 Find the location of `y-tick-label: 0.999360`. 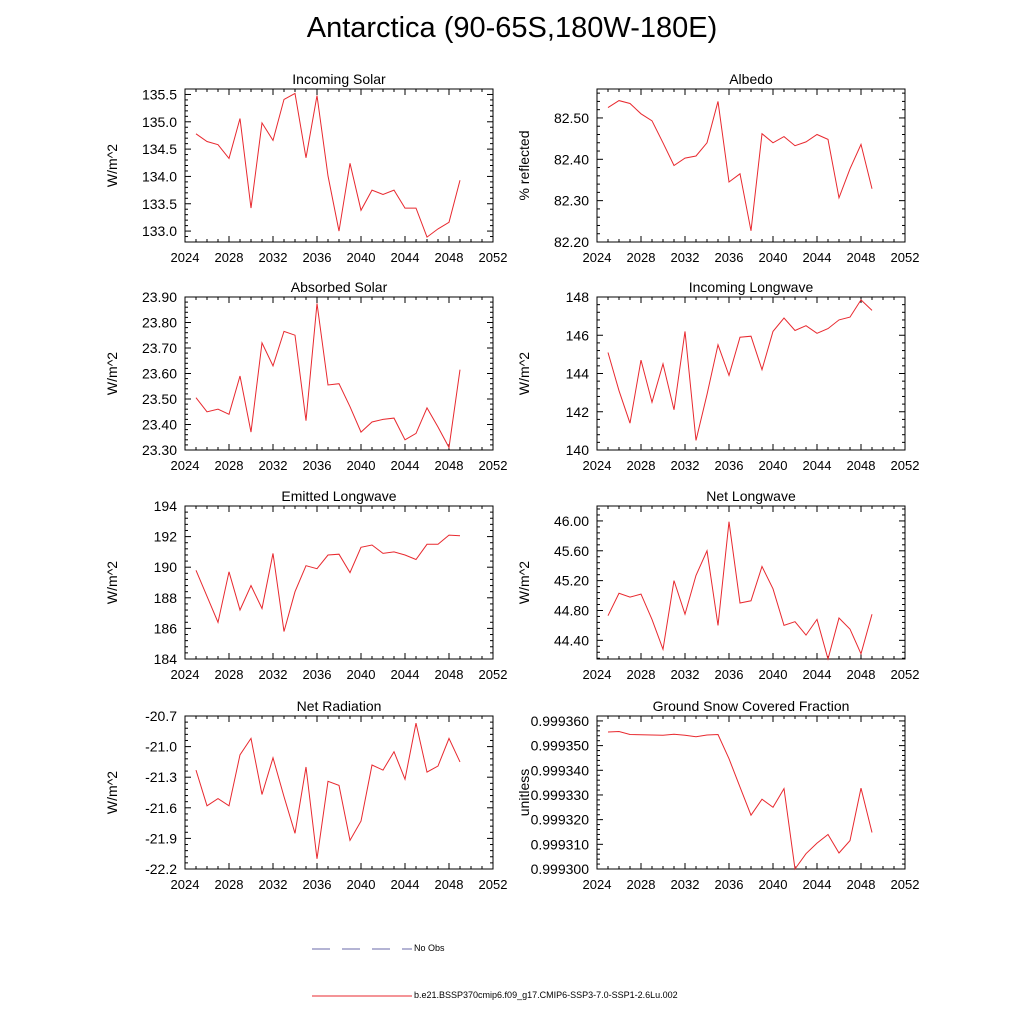

y-tick-label: 0.999360 is located at coordinates (560, 721).